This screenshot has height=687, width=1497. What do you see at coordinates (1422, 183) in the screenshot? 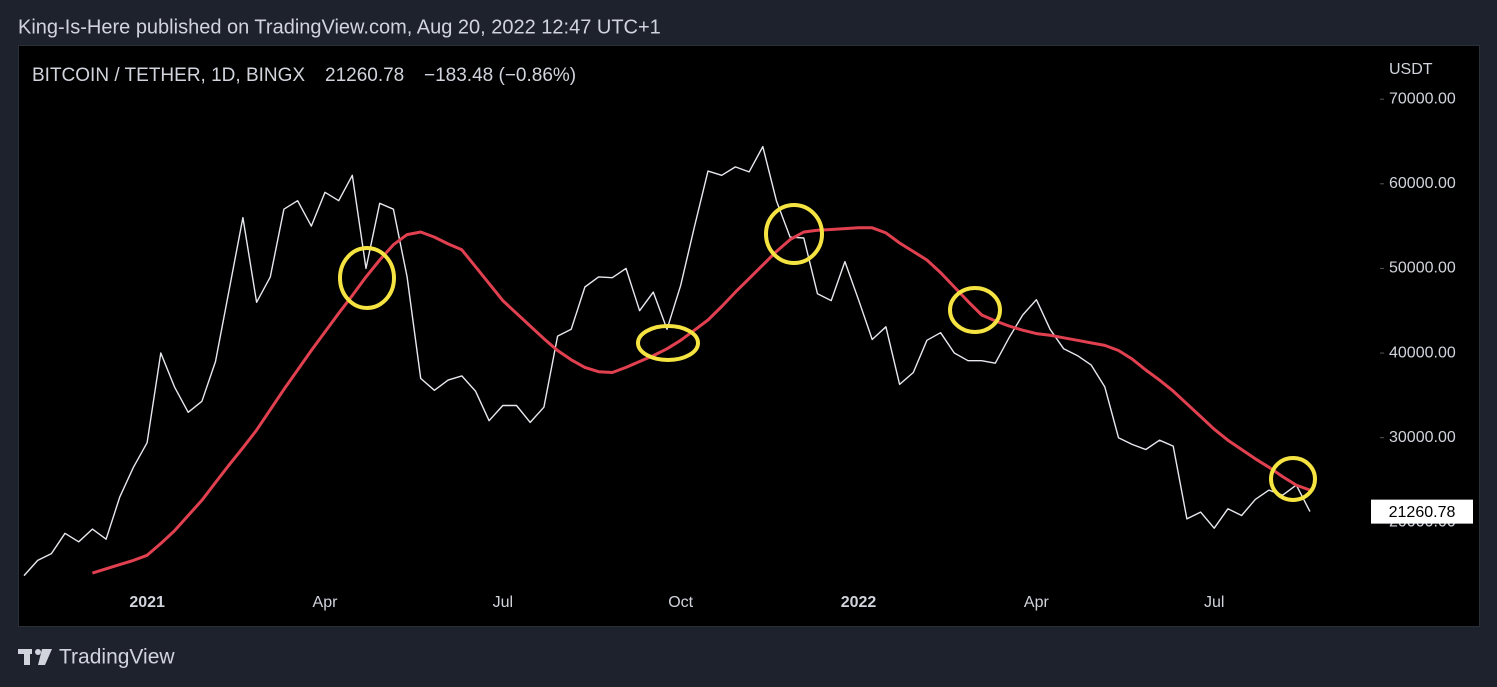
I see `y-tick-label: 60000.00` at bounding box center [1422, 183].